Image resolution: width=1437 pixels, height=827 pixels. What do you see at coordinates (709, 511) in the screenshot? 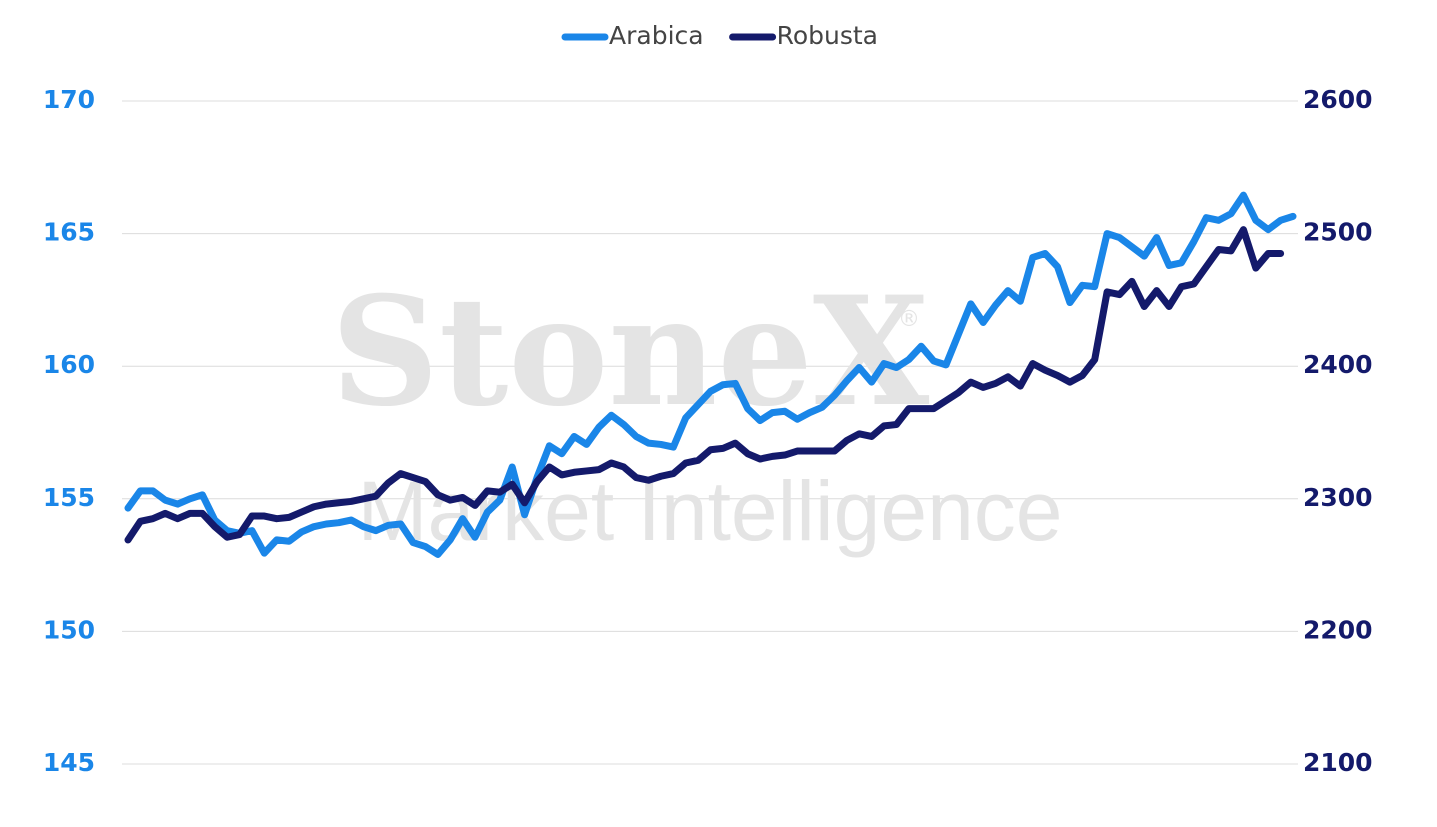
I see `watermark-sub: Market Intelligence` at bounding box center [709, 511].